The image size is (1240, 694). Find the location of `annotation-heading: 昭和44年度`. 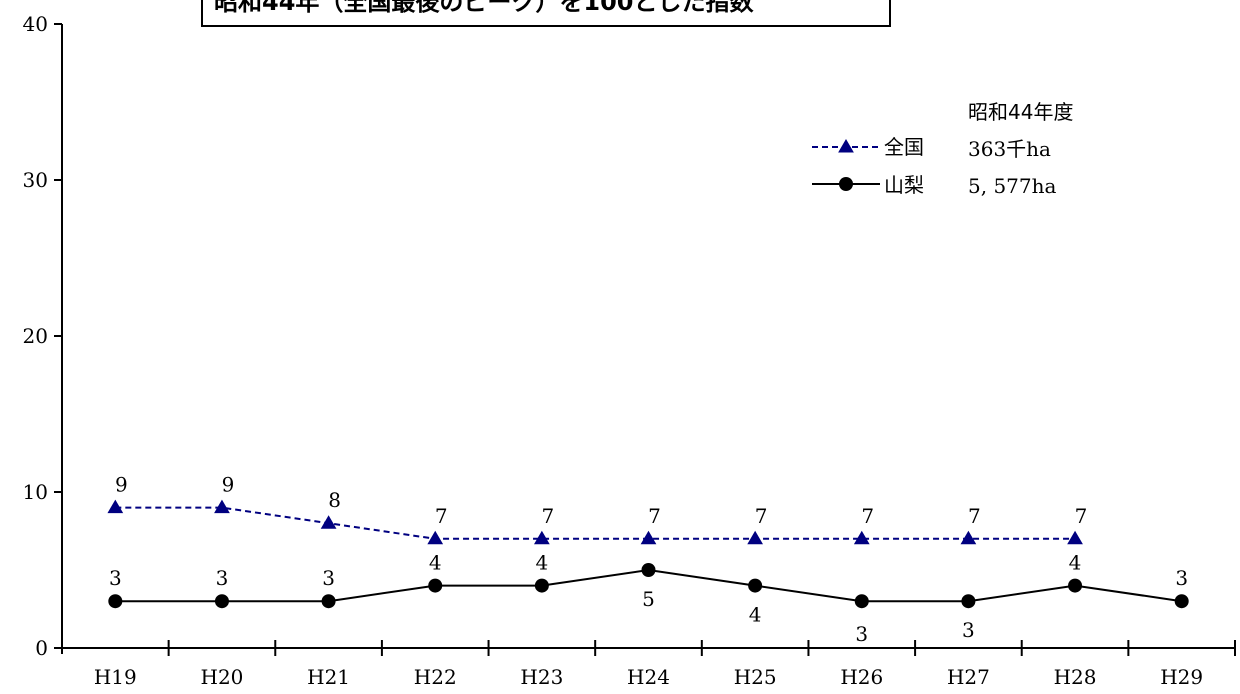

annotation-heading: 昭和44年度 is located at coordinates (1020, 112).